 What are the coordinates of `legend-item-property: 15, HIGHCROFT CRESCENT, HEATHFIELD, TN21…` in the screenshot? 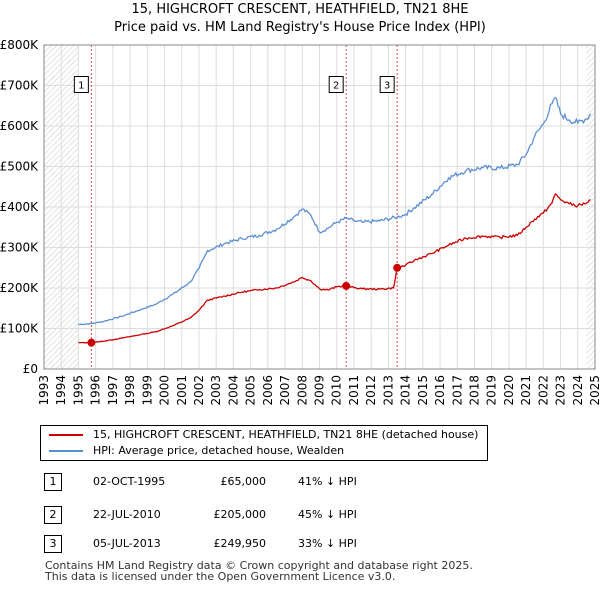 It's located at (263, 435).